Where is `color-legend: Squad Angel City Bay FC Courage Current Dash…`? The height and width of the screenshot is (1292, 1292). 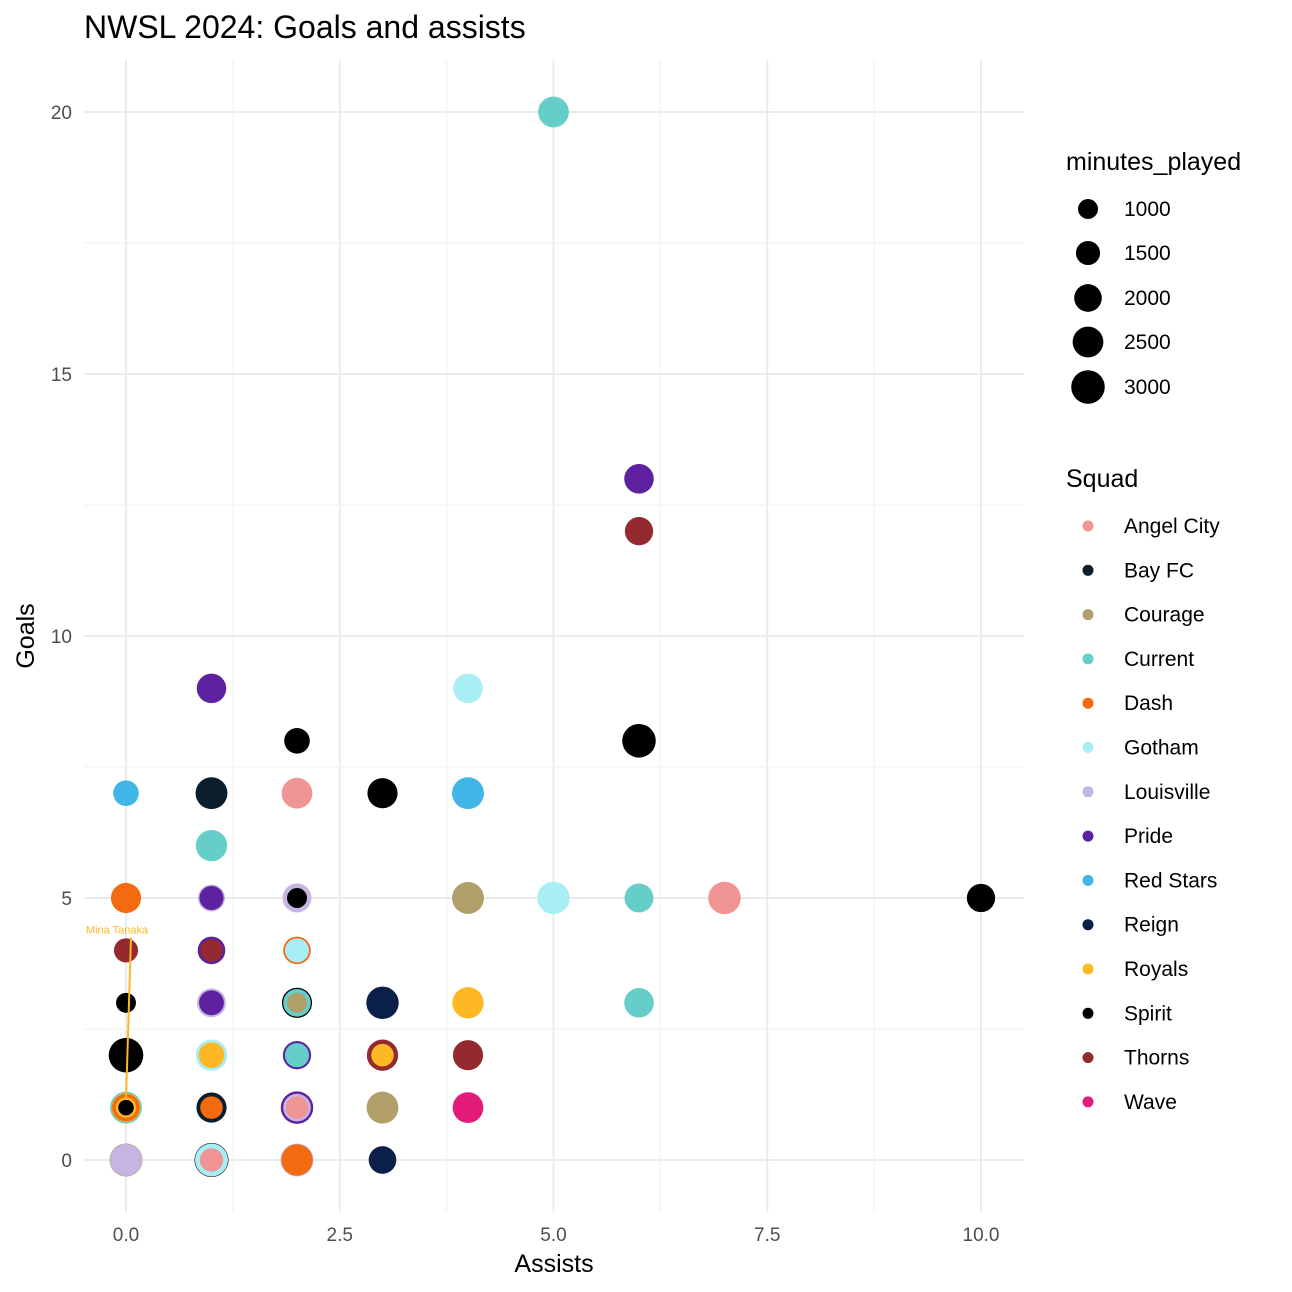
color-legend: Squad Angel City Bay FC Courage Current Dash… is located at coordinates (1143, 789).